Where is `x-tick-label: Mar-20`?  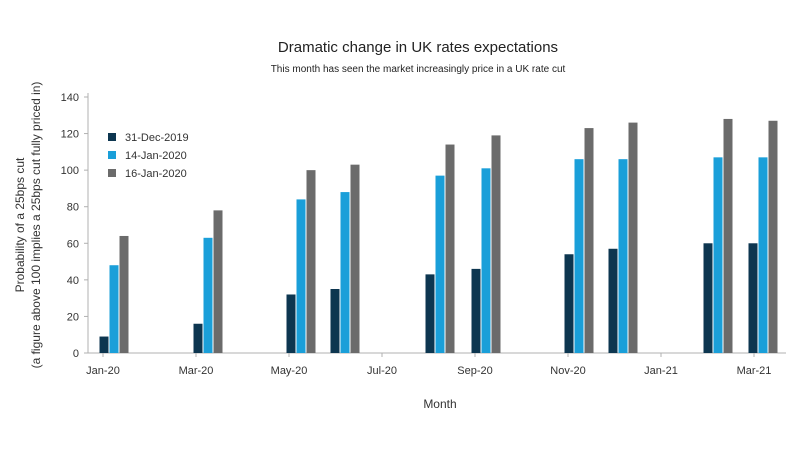 x-tick-label: Mar-20 is located at coordinates (196, 371).